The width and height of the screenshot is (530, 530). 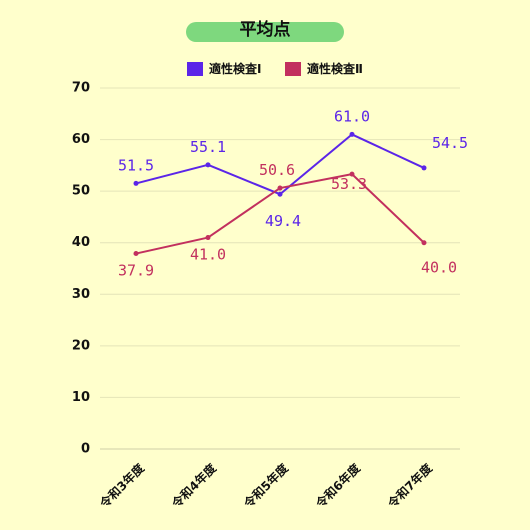 I want to click on data-label: 41.0, so click(x=208, y=255).